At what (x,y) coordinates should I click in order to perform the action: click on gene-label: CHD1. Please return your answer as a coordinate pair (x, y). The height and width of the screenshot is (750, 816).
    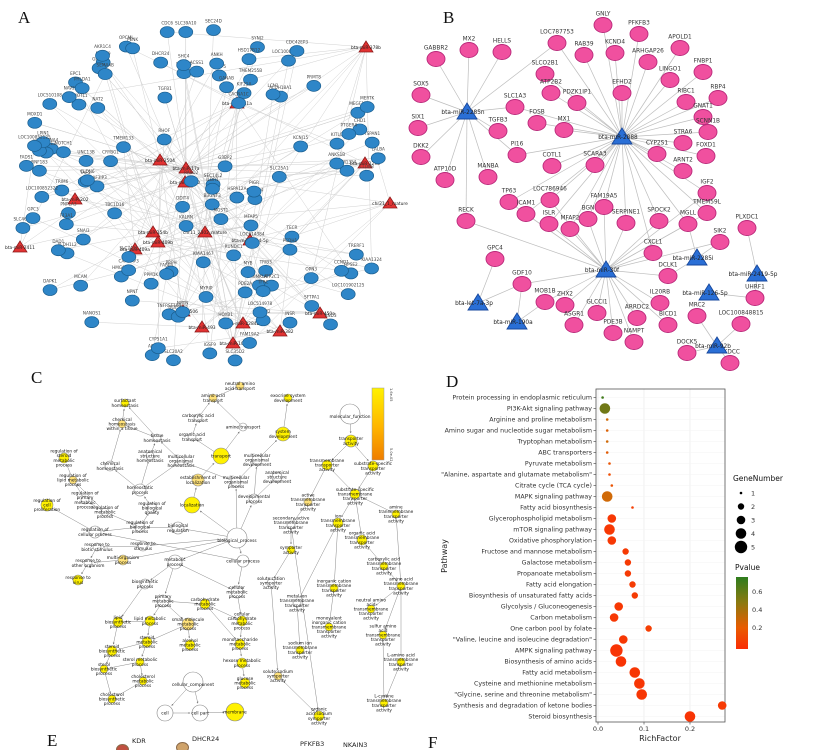
    Looking at the image, I should click on (360, 120).